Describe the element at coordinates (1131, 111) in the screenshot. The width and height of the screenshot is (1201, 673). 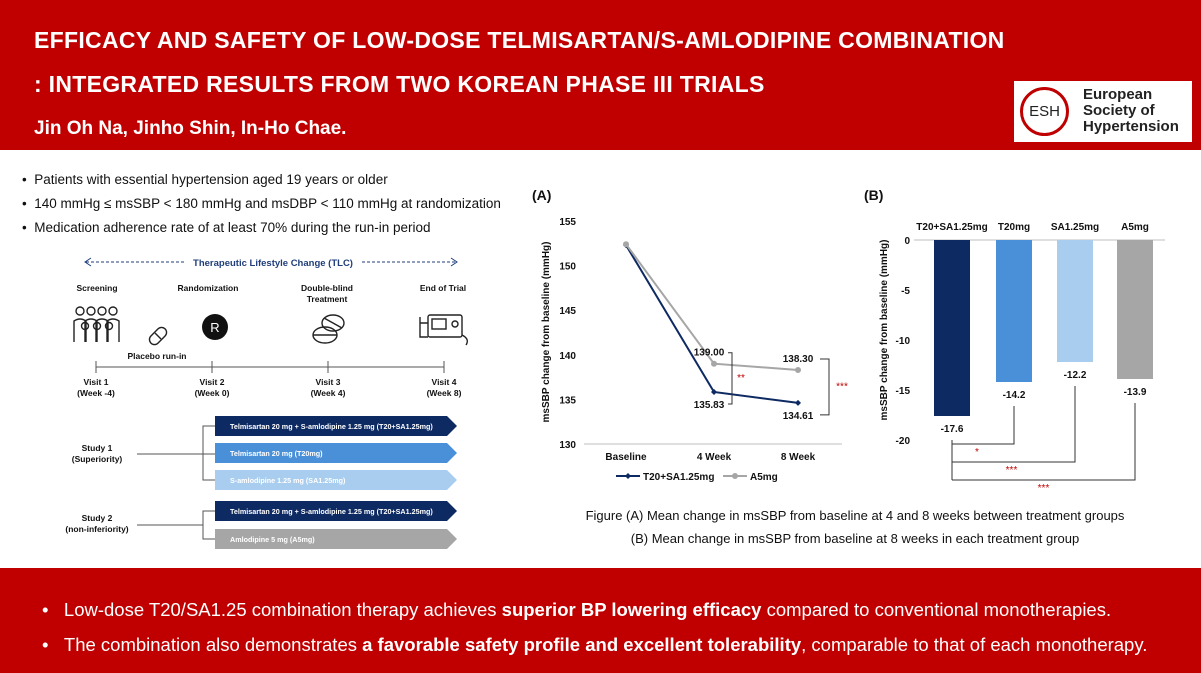
I see `esh-logo-text: European Society of Hypertension` at that location.